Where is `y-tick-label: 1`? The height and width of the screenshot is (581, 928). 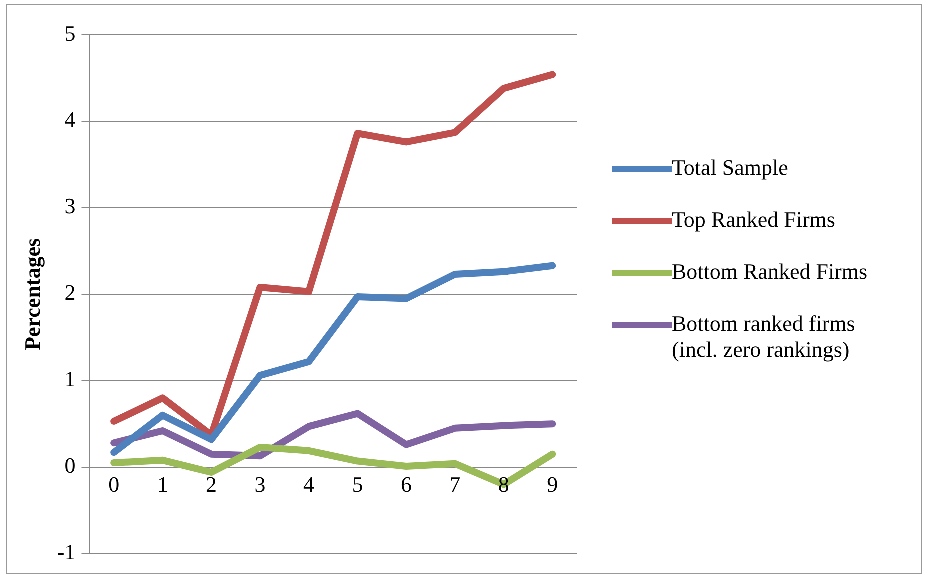
y-tick-label: 1 is located at coordinates (70, 379).